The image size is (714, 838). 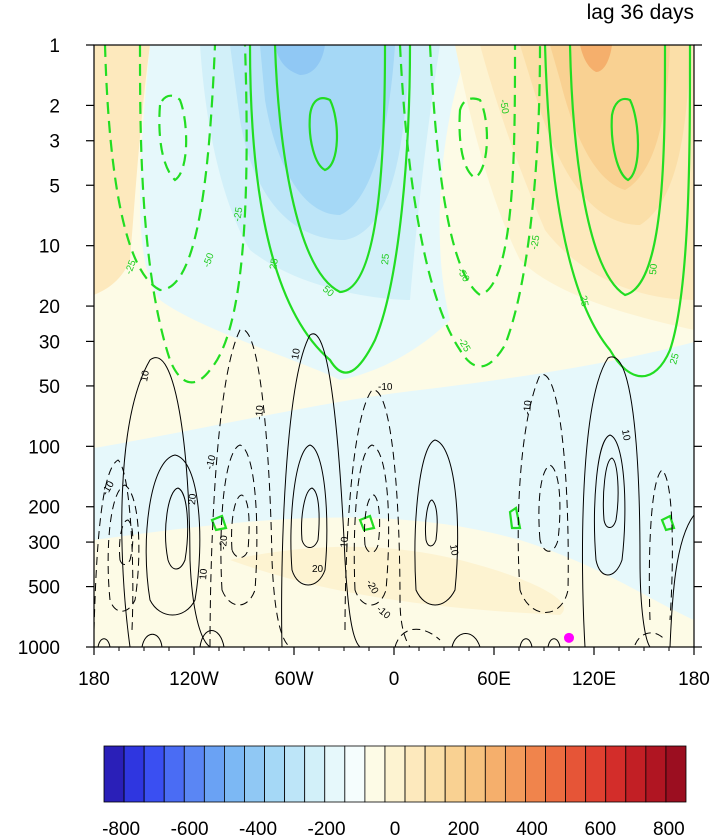 What do you see at coordinates (44, 543) in the screenshot?
I see `y-tick-label: 300` at bounding box center [44, 543].